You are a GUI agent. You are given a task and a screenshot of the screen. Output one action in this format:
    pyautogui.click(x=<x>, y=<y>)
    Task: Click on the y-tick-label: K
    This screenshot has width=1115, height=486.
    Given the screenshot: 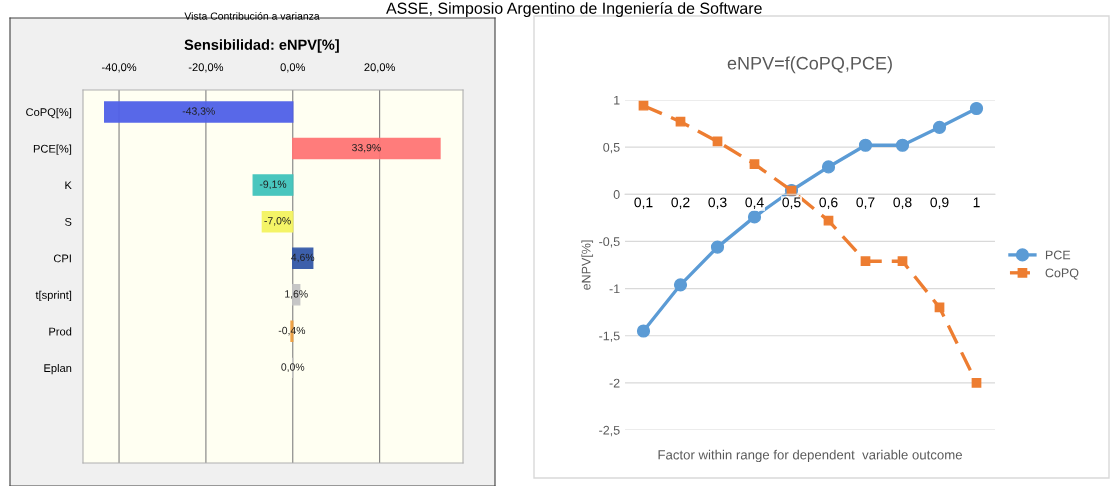 What is the action you would take?
    pyautogui.click(x=68, y=185)
    